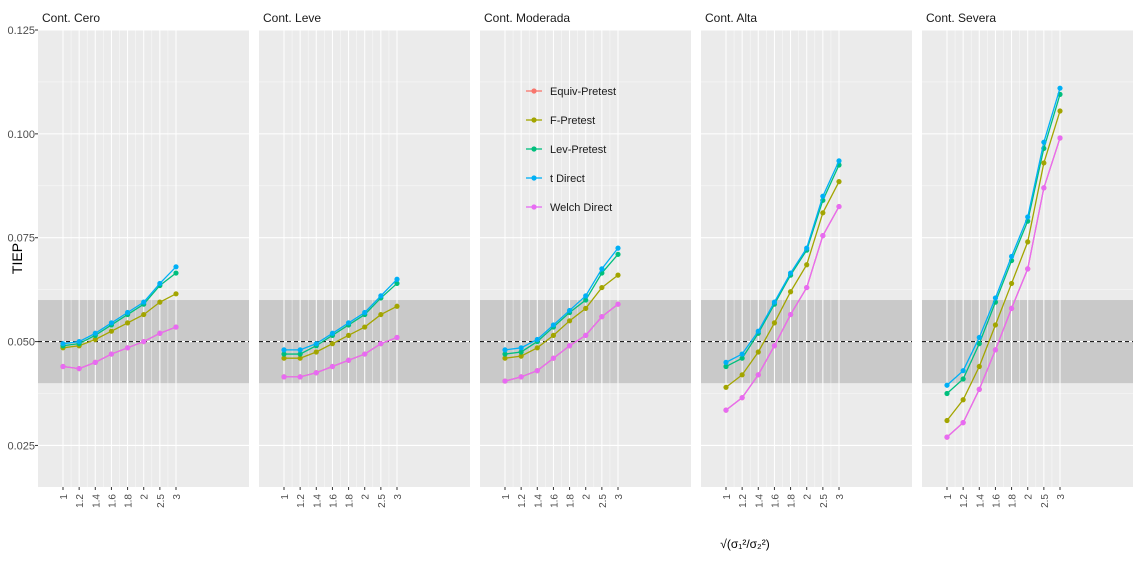 Image resolution: width=1133 pixels, height=563 pixels. What do you see at coordinates (583, 92) in the screenshot?
I see `legend-label: Equiv-Pretest` at bounding box center [583, 92].